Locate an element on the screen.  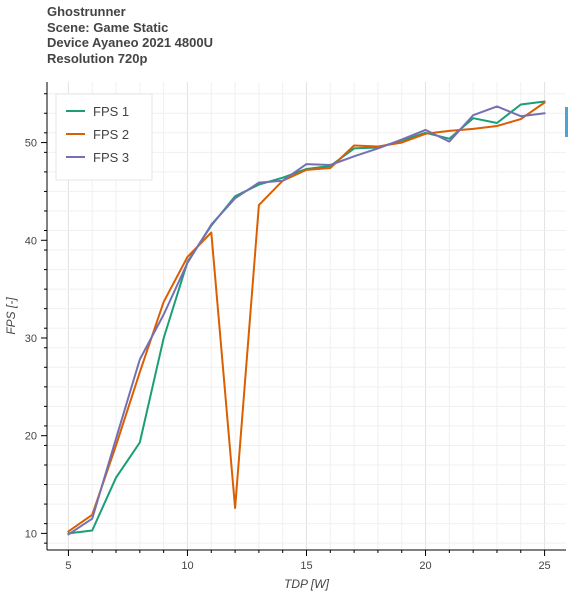
legend-box is located at coordinates (104, 137).